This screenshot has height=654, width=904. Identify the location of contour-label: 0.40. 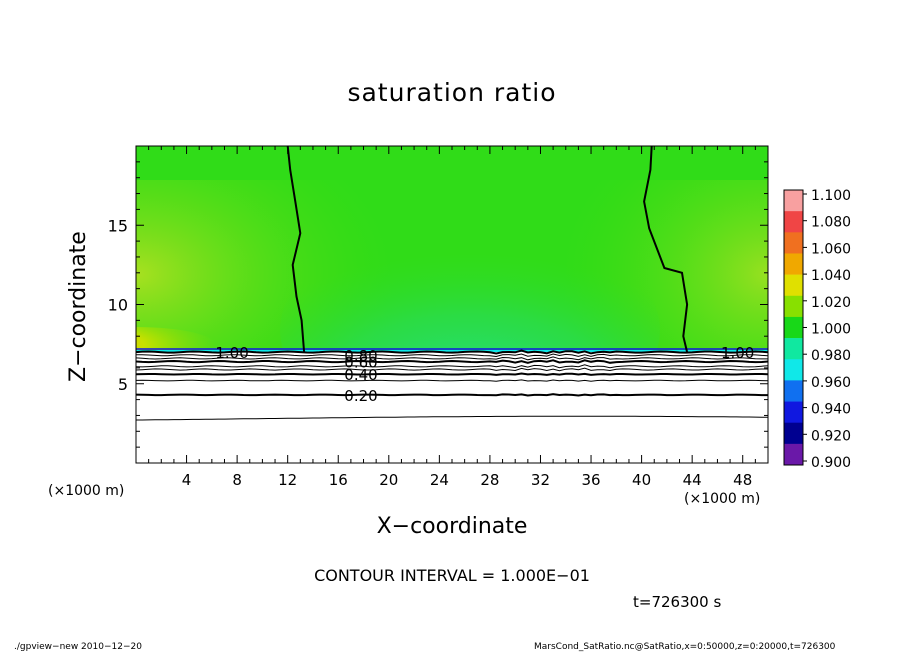
(360, 375).